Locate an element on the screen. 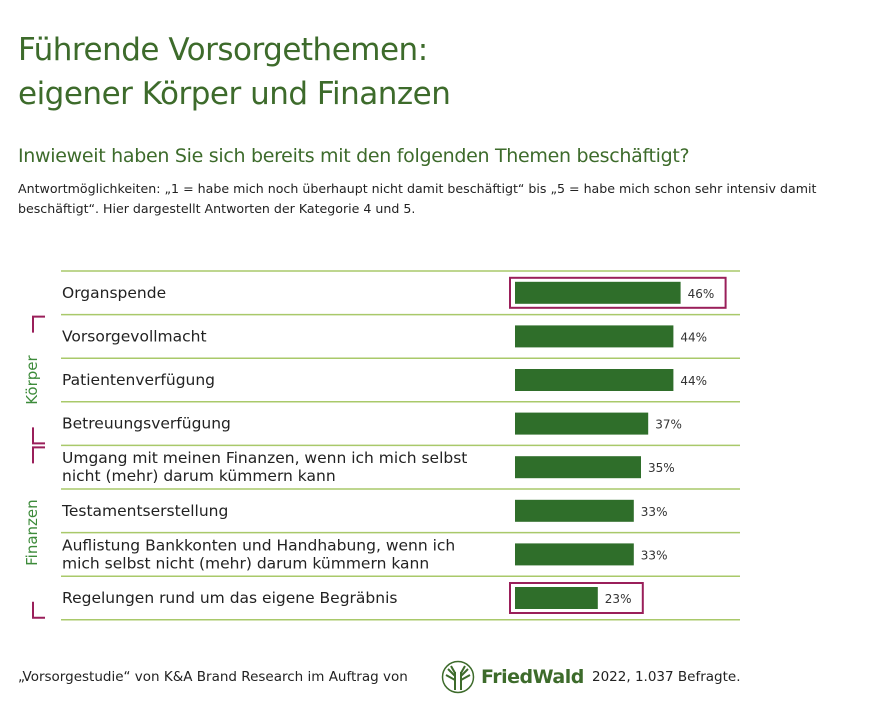 The image size is (873, 707). category-label: Regelungen rund um das eigene Begräbnis is located at coordinates (229, 598).